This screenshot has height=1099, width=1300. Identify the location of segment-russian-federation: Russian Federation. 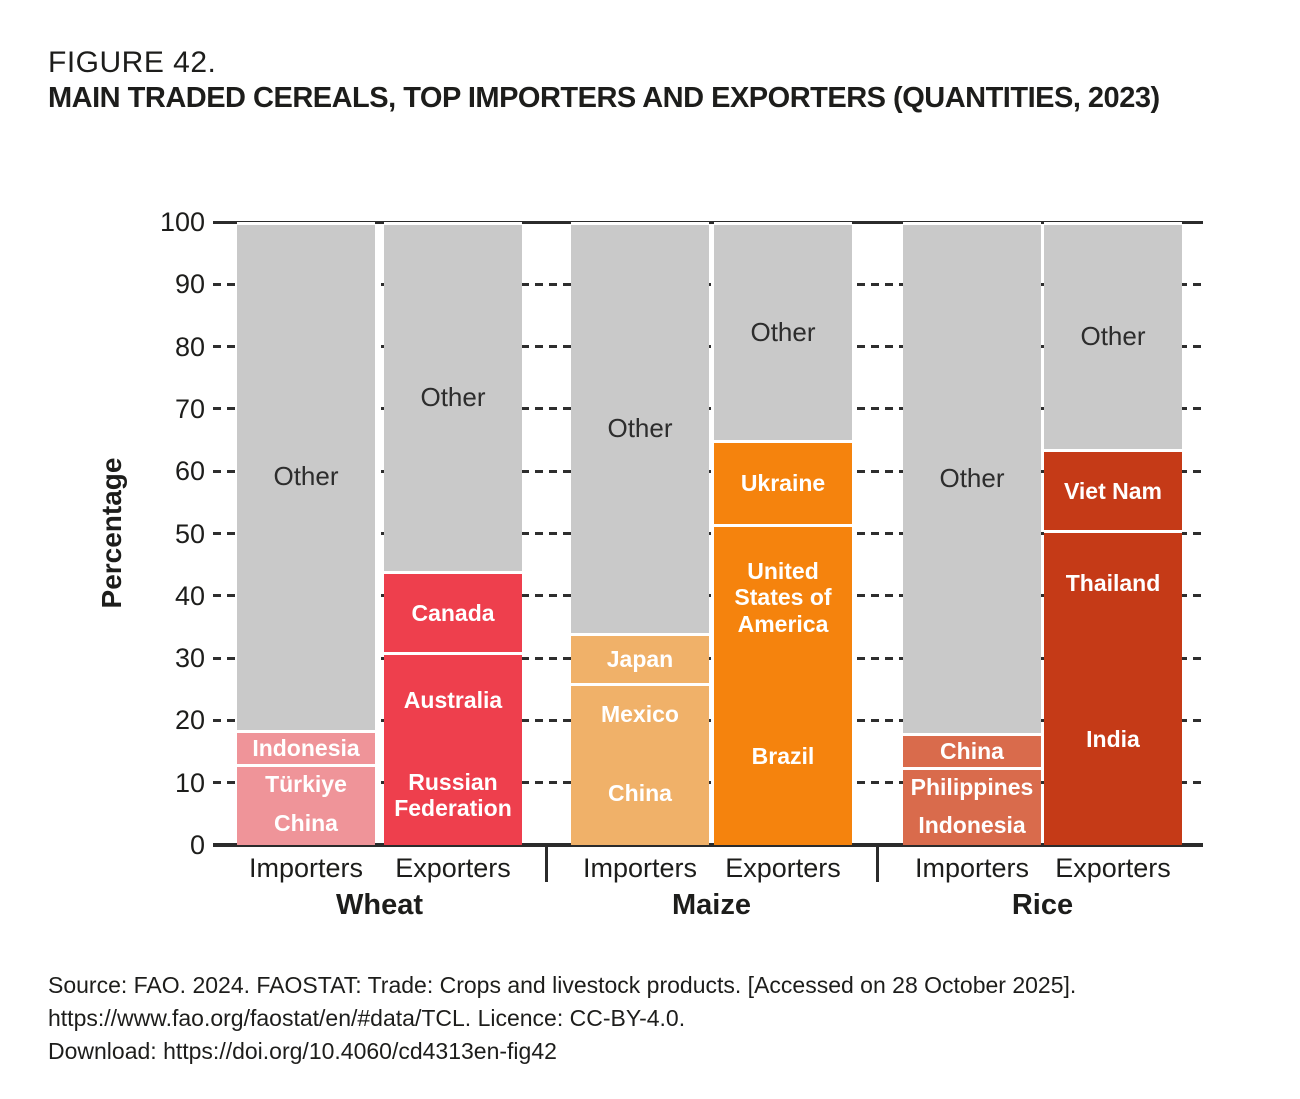
(453, 795).